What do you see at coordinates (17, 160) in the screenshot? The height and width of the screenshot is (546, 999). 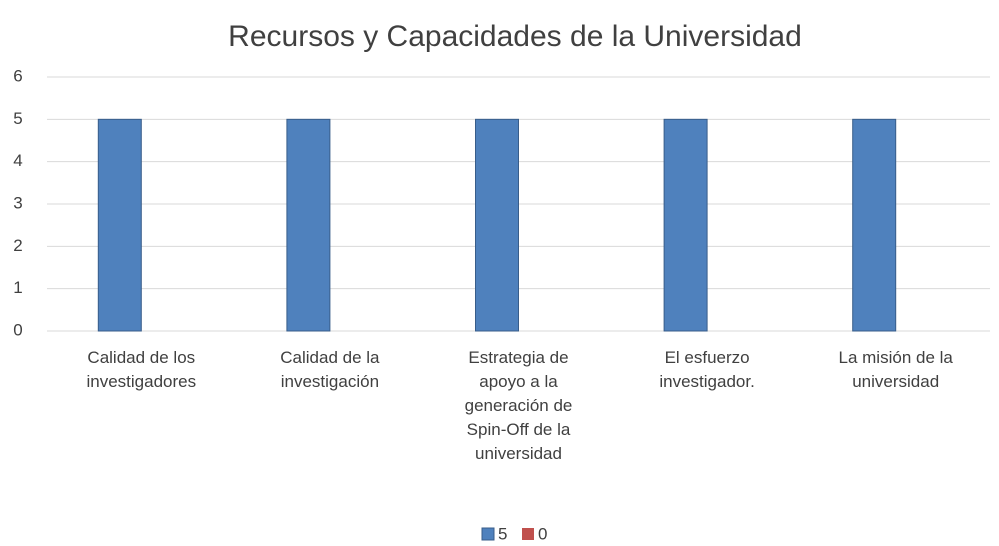 I see `y-tick-label: 4` at bounding box center [17, 160].